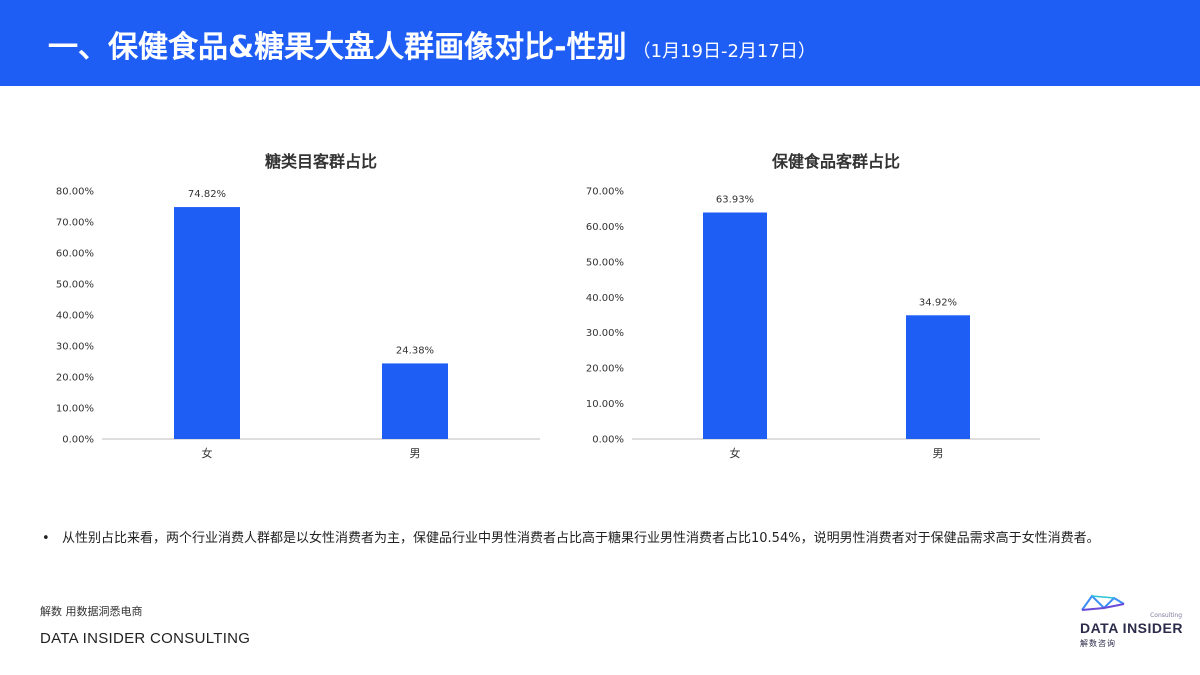  I want to click on footer-slogan: 解数 用数据洞悉电商, so click(91, 611).